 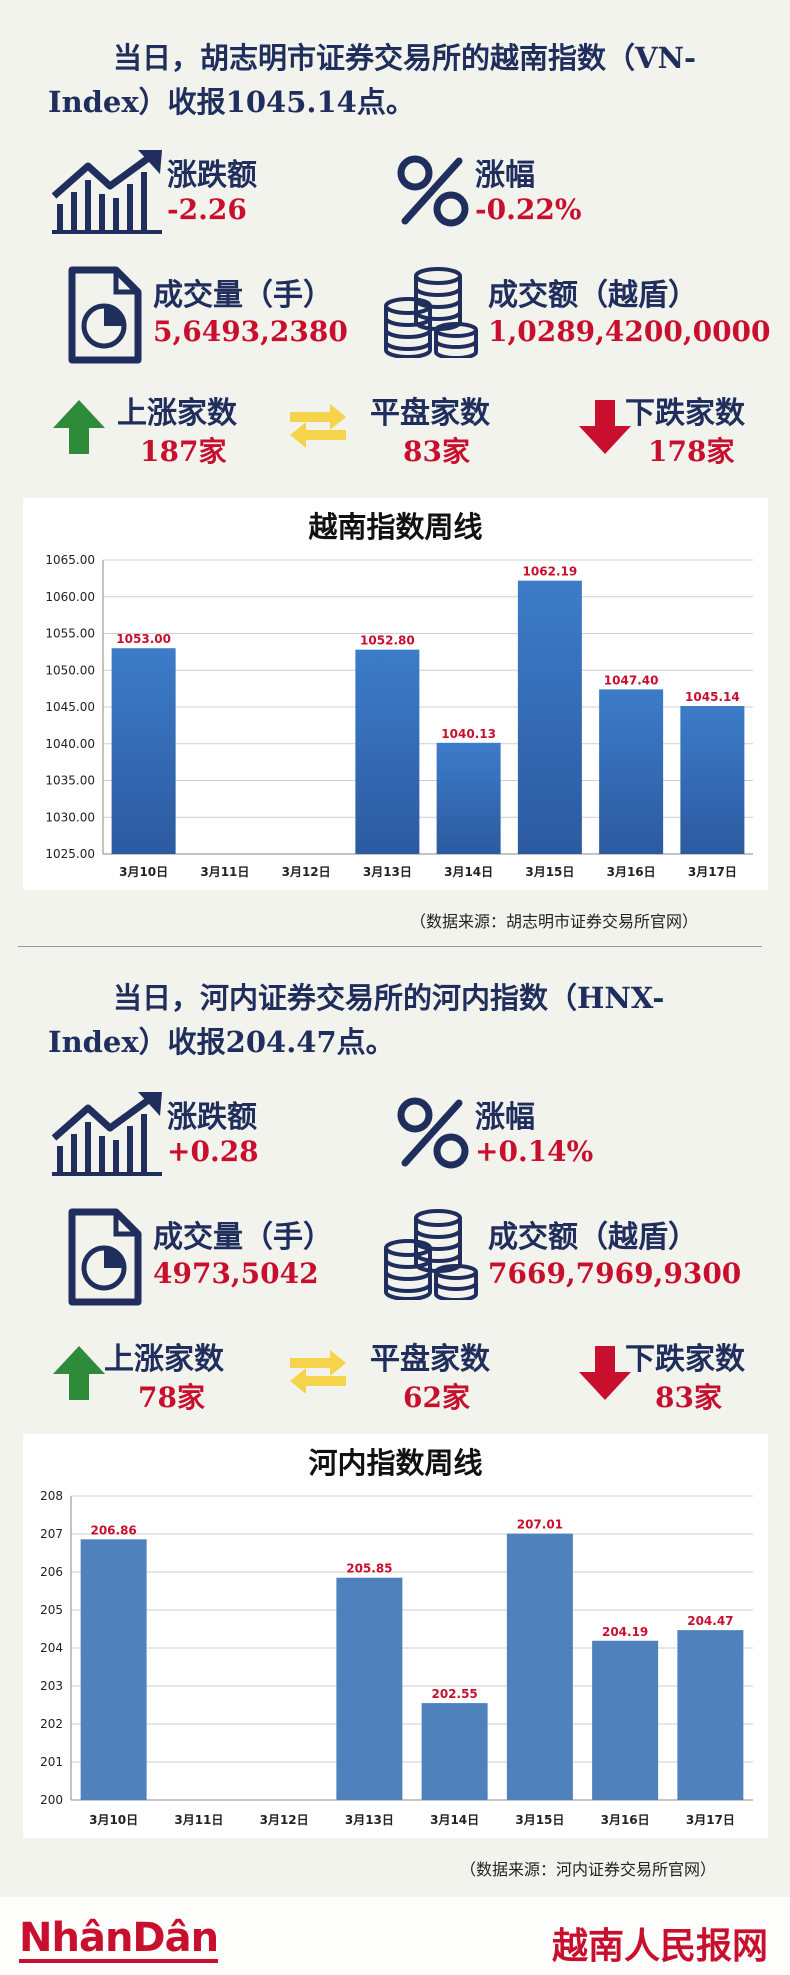 I want to click on bar-data-label: 1053.00, so click(x=143, y=639).